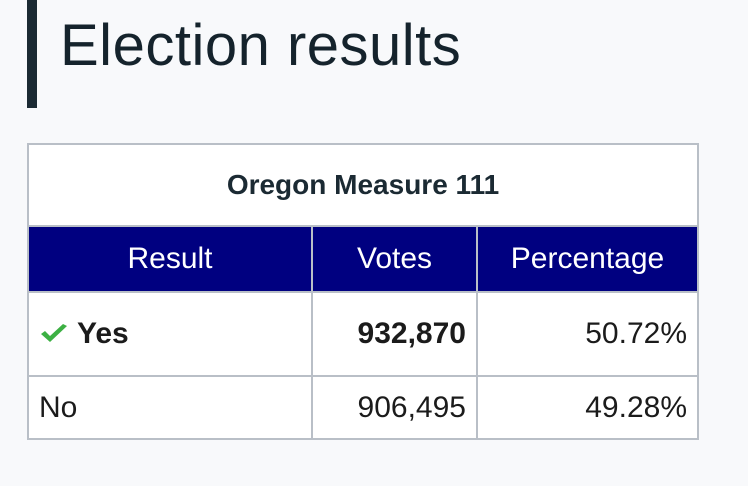 This screenshot has width=748, height=486. I want to click on percentage-cell: 49.28%, so click(587, 407).